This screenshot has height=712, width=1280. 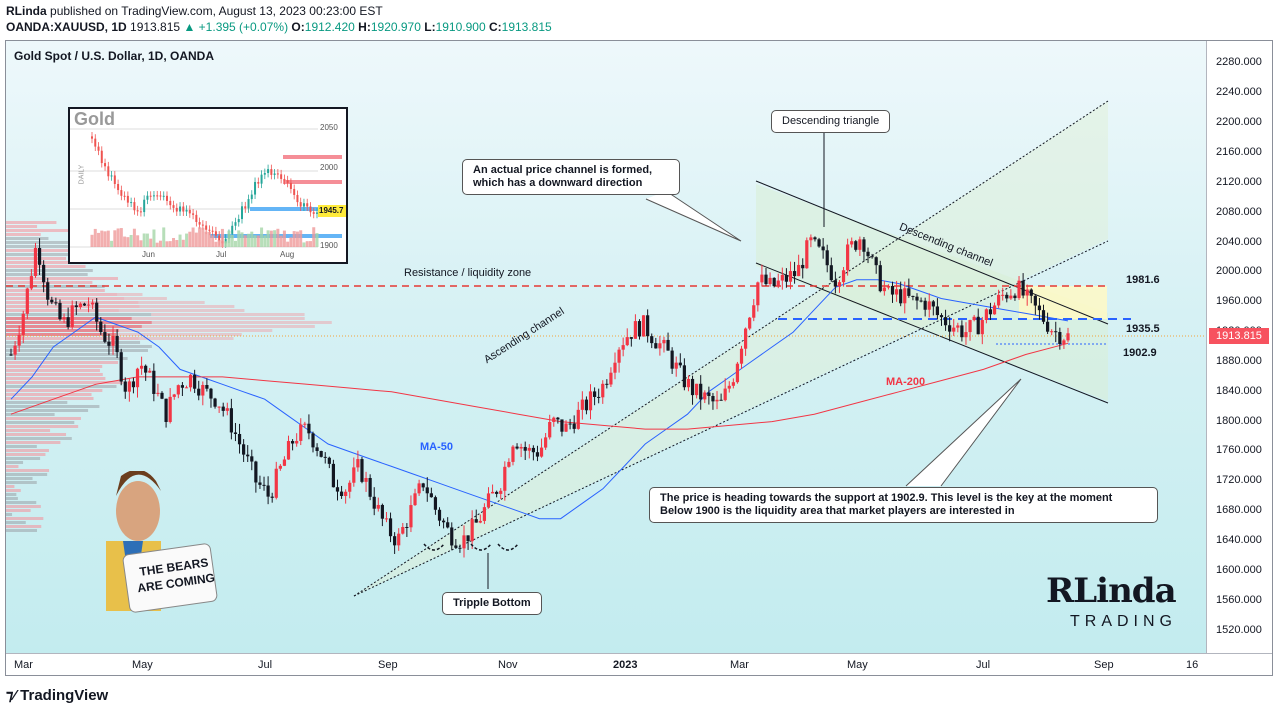 What do you see at coordinates (1239, 301) in the screenshot?
I see `y-tick: 1960.000` at bounding box center [1239, 301].